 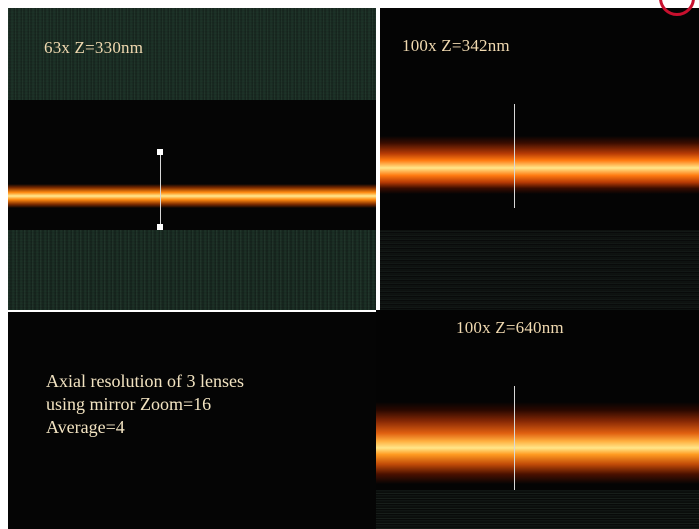 What do you see at coordinates (192, 54) in the screenshot?
I see `background-noise-top` at bounding box center [192, 54].